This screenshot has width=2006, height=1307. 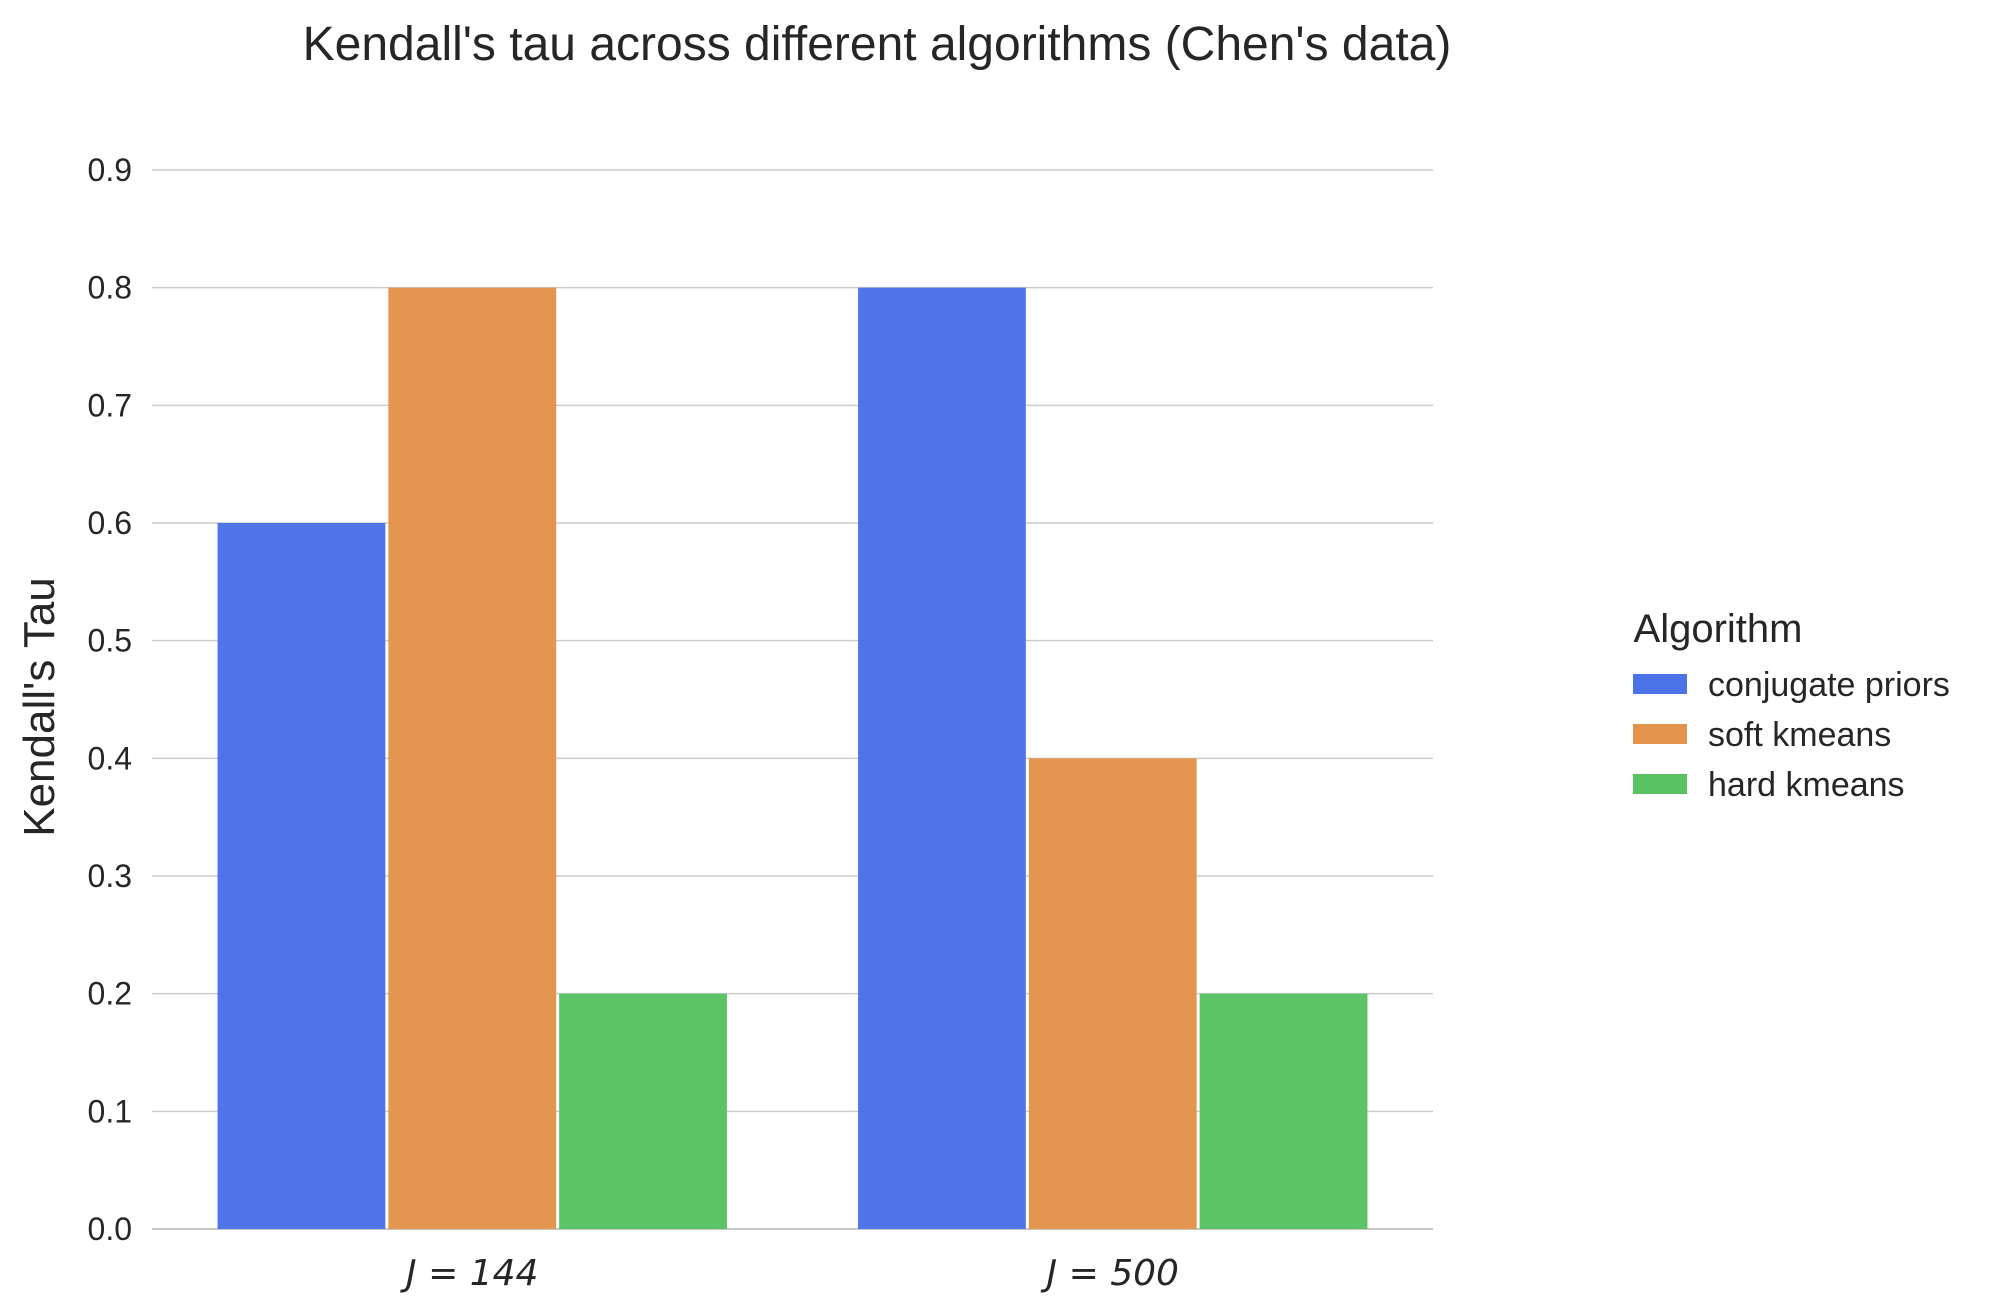 What do you see at coordinates (789, 1273) in the screenshot?
I see `x-tick-labels: J = 144 J = 500` at bounding box center [789, 1273].